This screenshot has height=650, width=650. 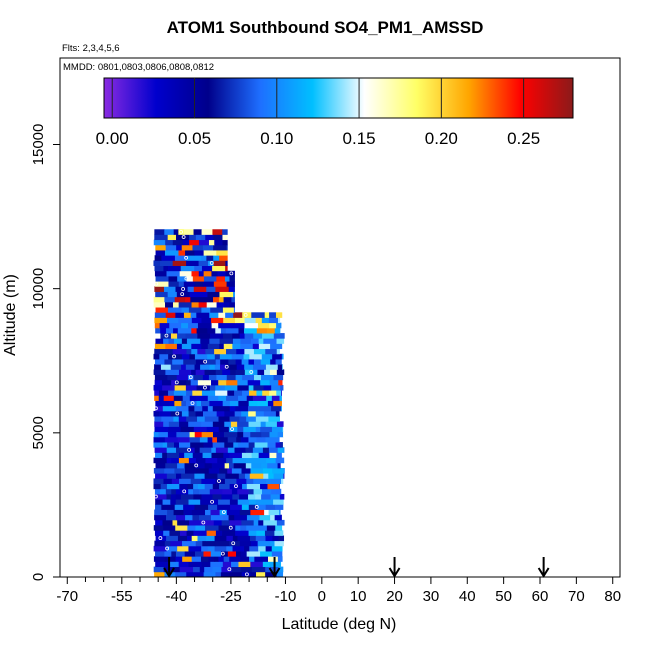 I want to click on colorbar-tick-label: 0.15, so click(x=359, y=138).